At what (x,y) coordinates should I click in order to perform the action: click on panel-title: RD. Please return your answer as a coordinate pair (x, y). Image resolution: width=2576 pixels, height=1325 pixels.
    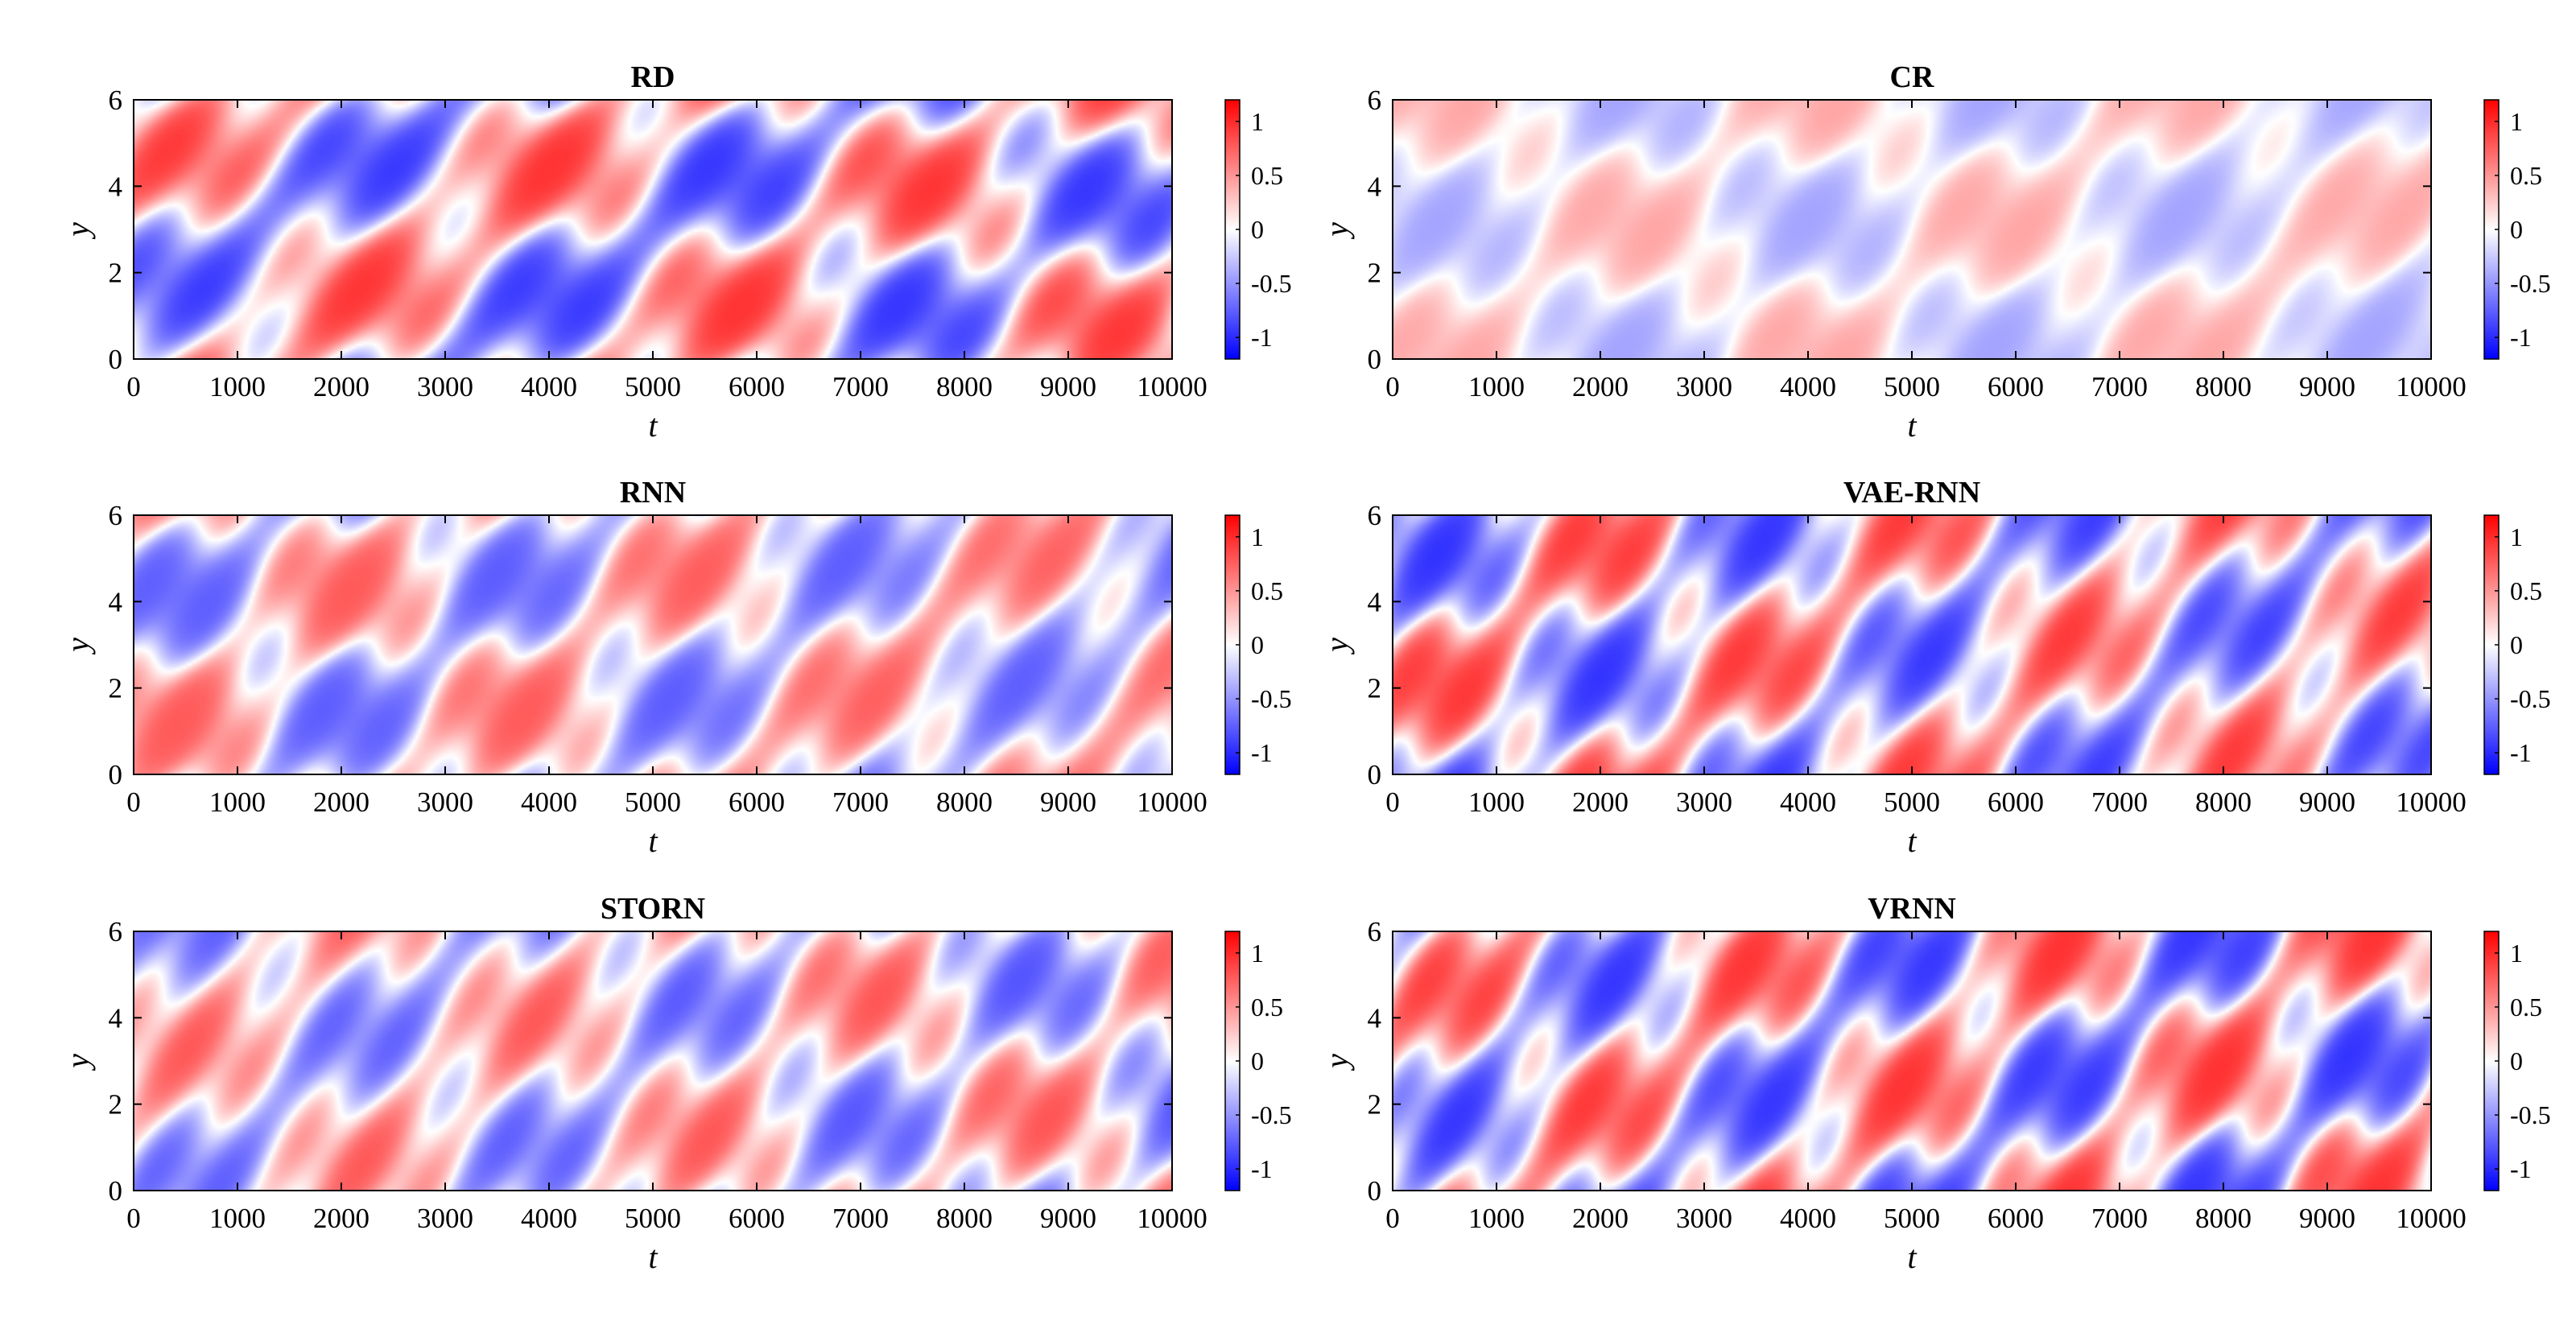
    Looking at the image, I should click on (653, 77).